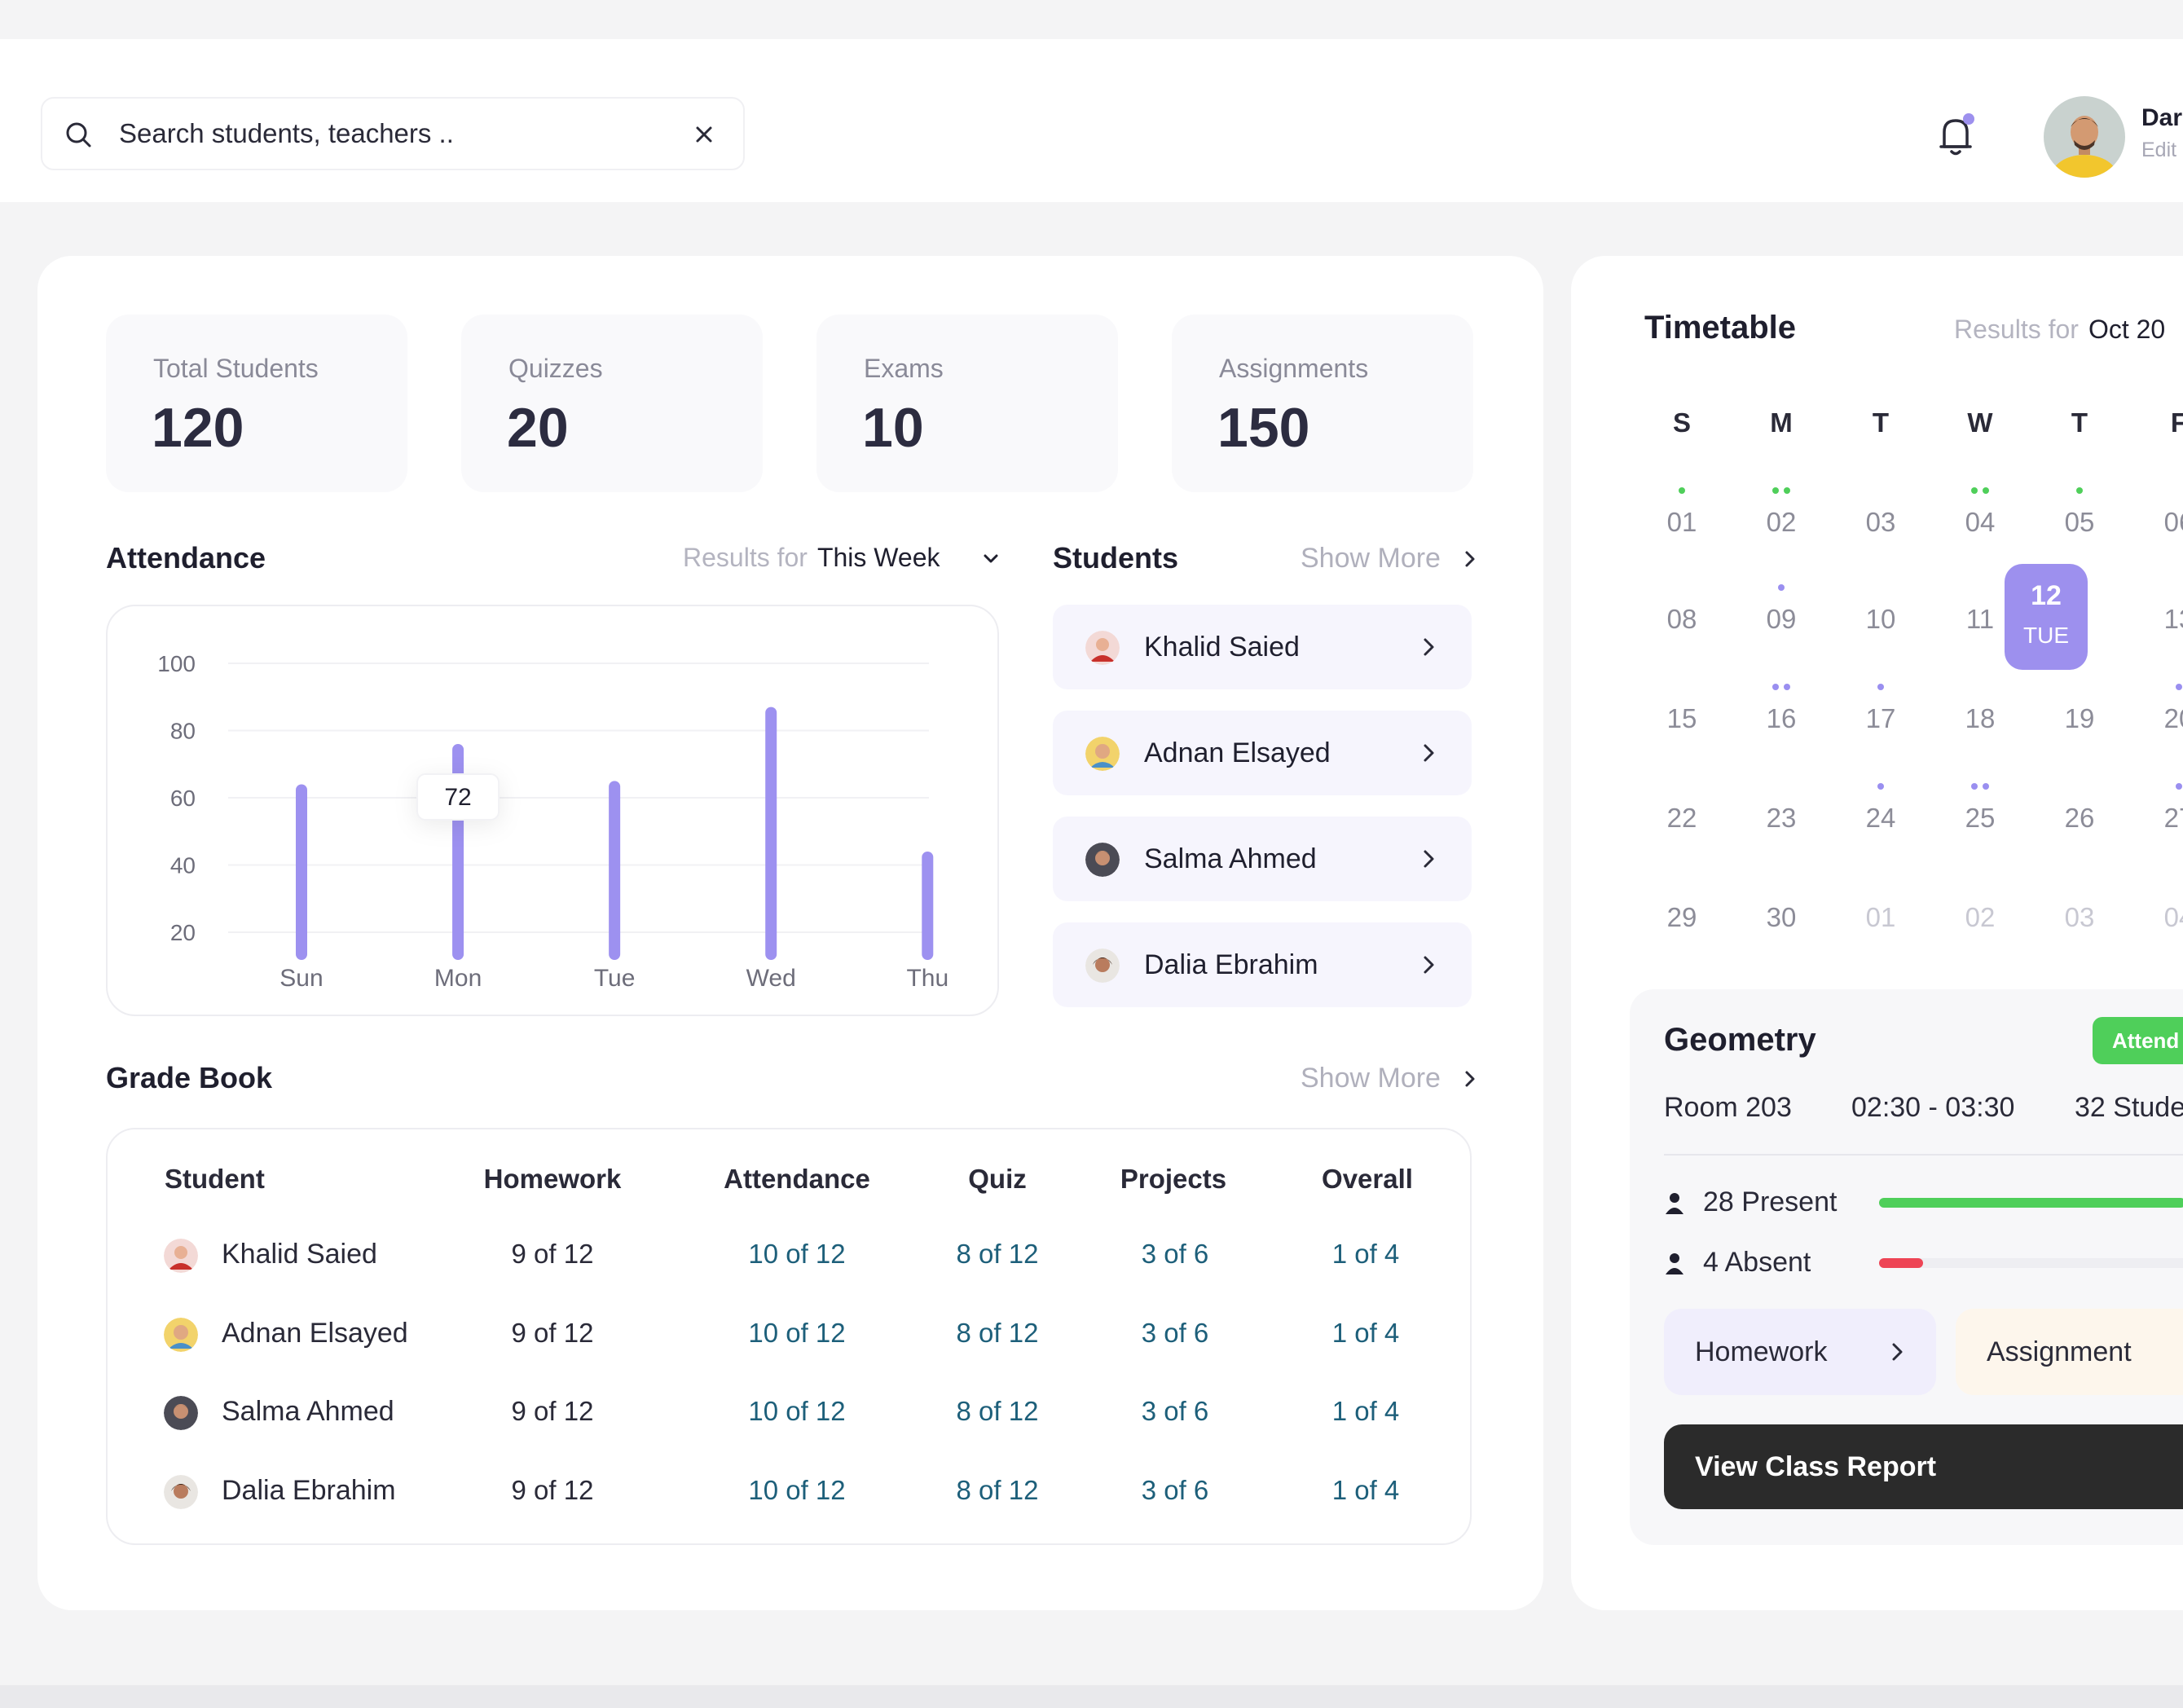 The width and height of the screenshot is (2183, 1708). What do you see at coordinates (2173, 718) in the screenshot?
I see `calendar-day: 20` at bounding box center [2173, 718].